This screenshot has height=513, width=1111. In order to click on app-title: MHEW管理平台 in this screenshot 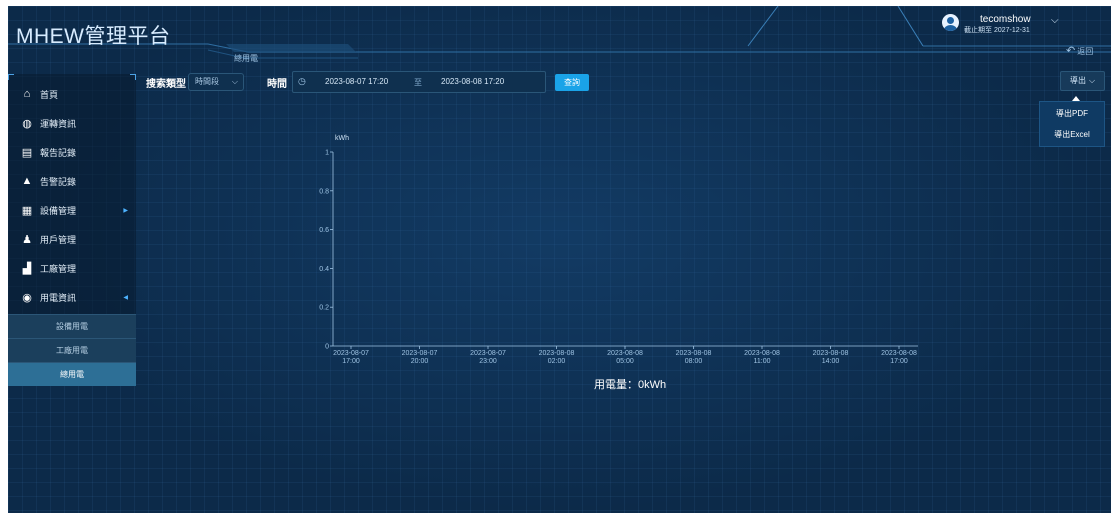, I will do `click(93, 36)`.